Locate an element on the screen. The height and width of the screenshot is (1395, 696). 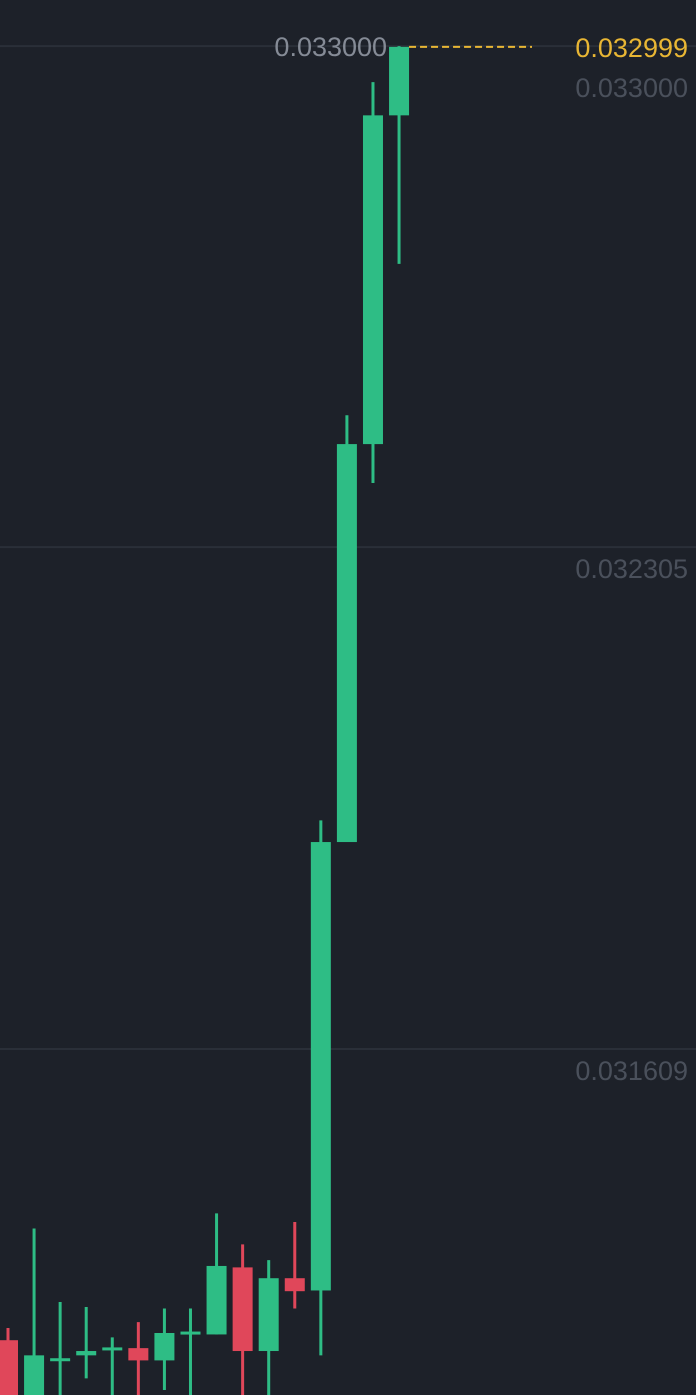
y-tick-label: 0.033000 is located at coordinates (631, 88).